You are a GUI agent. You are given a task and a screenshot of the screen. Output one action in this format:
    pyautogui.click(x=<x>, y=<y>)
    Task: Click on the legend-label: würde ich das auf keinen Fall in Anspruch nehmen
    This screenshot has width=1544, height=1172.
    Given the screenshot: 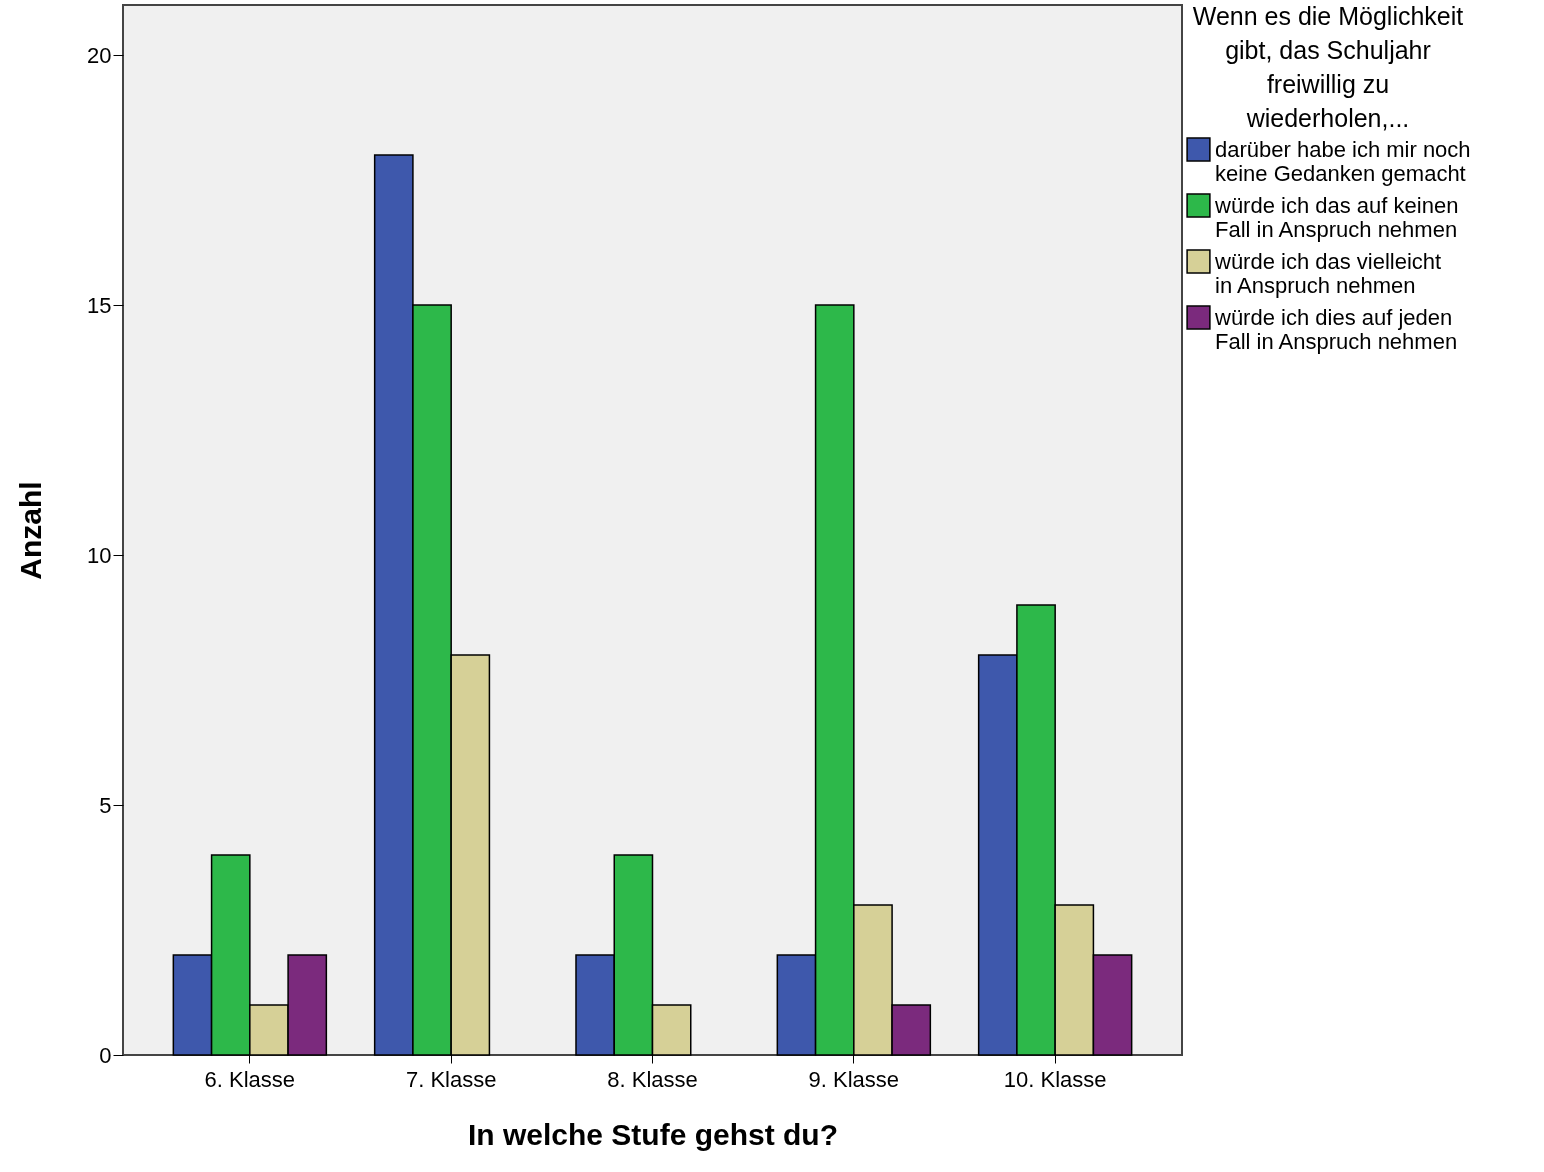 What is the action you would take?
    pyautogui.click(x=1336, y=217)
    